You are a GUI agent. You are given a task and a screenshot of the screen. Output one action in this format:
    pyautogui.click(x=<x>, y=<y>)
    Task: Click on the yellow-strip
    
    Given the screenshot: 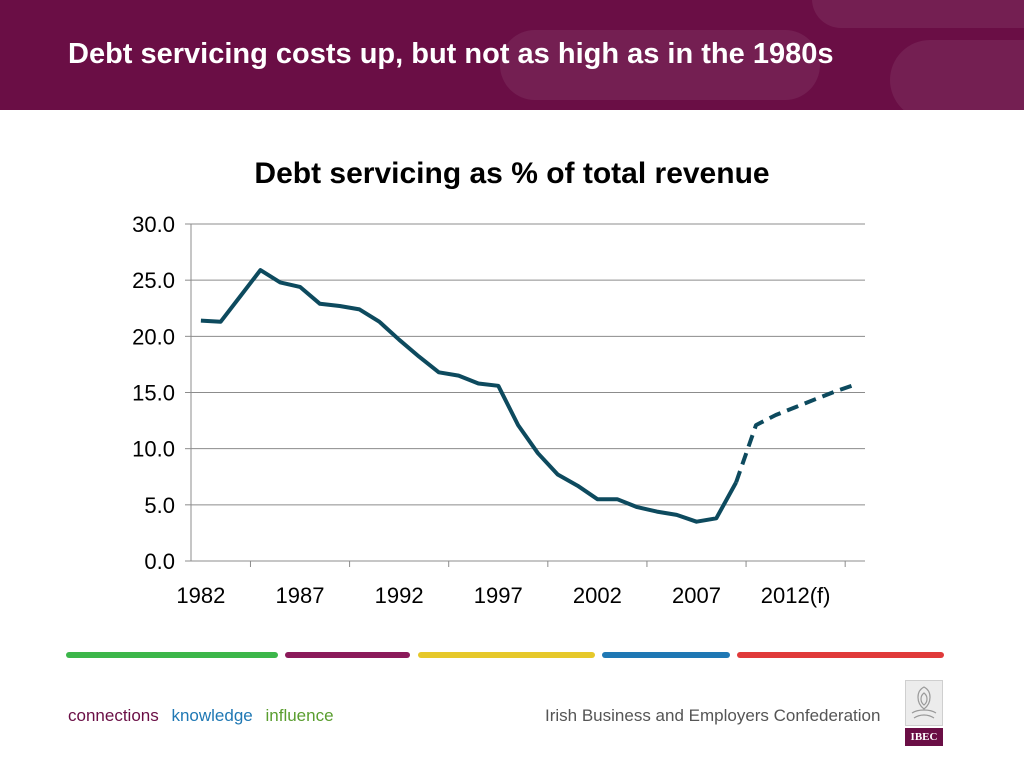 What is the action you would take?
    pyautogui.click(x=506, y=655)
    